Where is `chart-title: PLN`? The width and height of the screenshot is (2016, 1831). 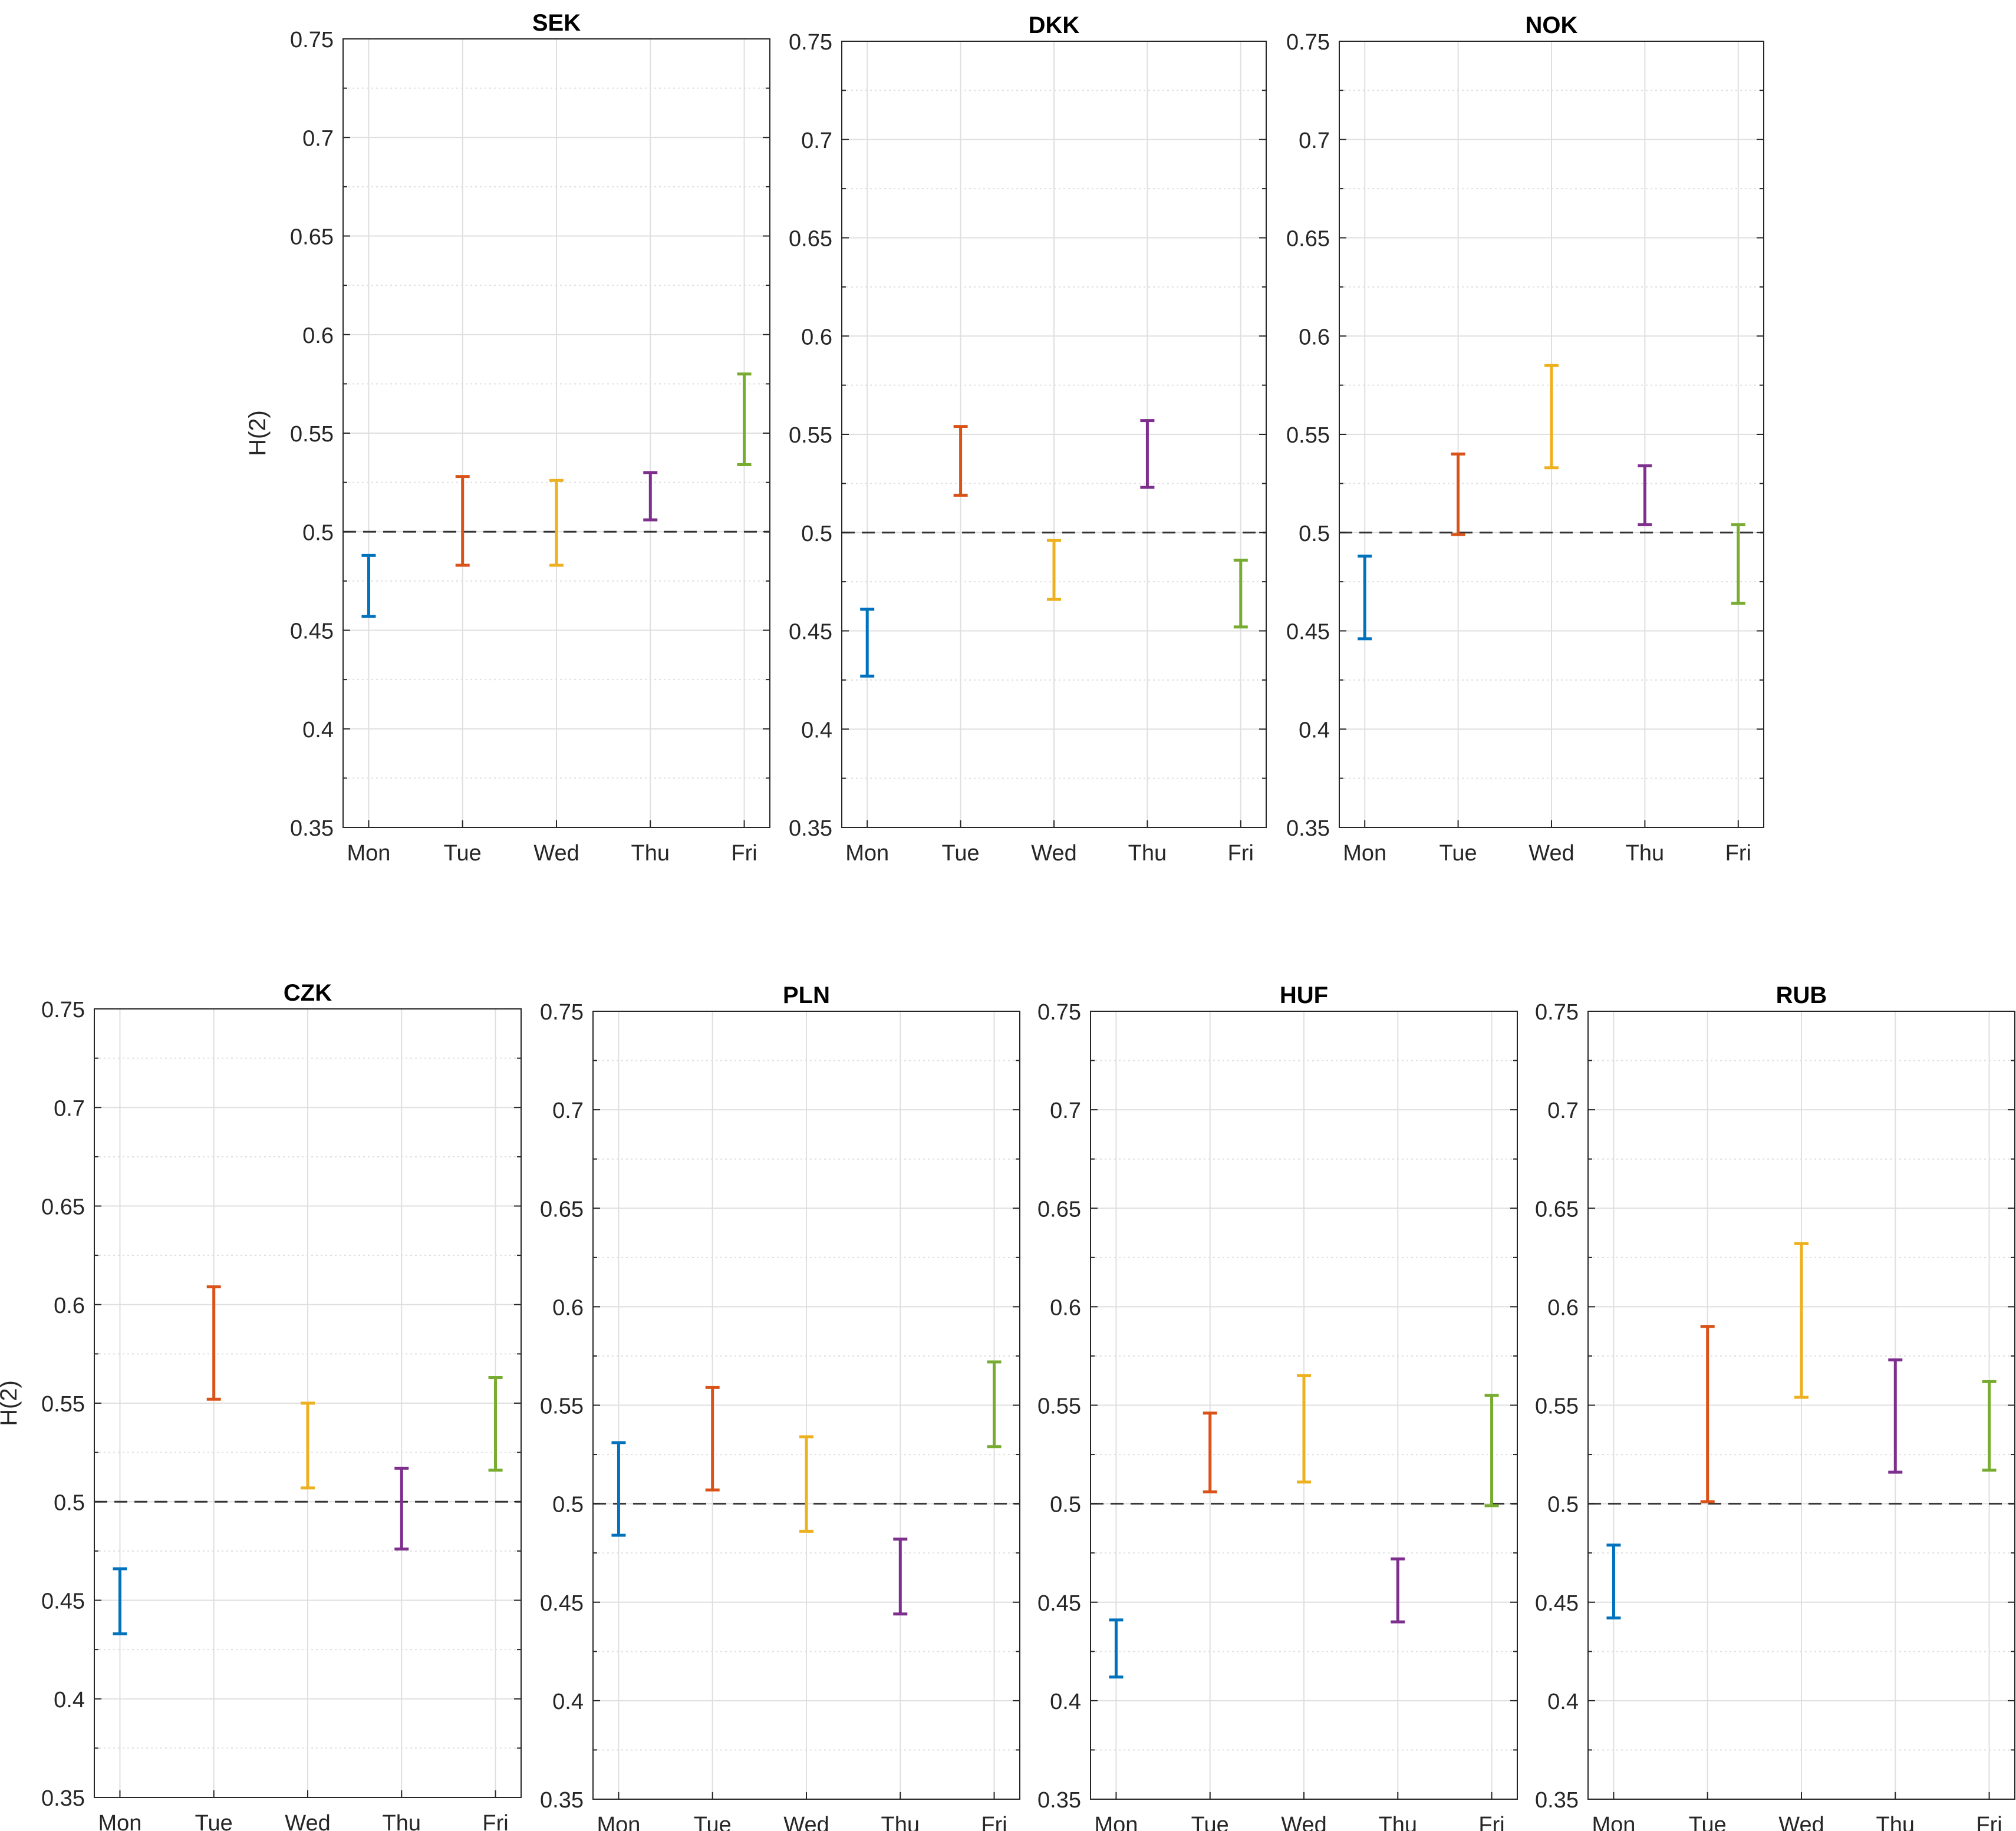 chart-title: PLN is located at coordinates (806, 995).